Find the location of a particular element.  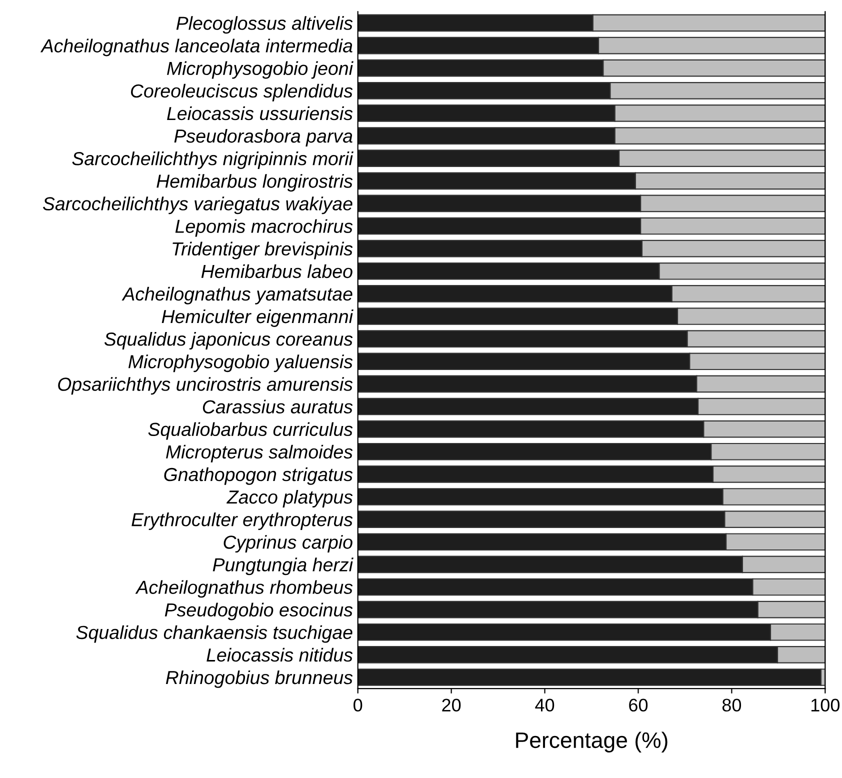

x-tick-label: 80 is located at coordinates (732, 705).